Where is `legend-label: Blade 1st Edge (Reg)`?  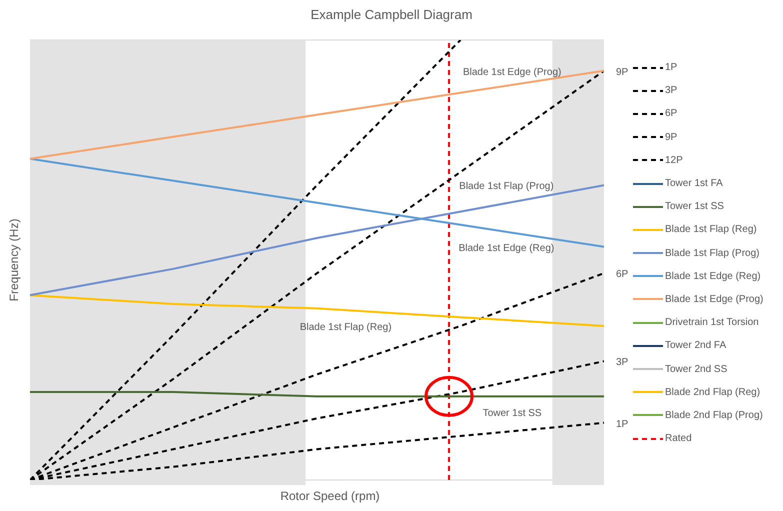
legend-label: Blade 1st Edge (Reg) is located at coordinates (713, 276).